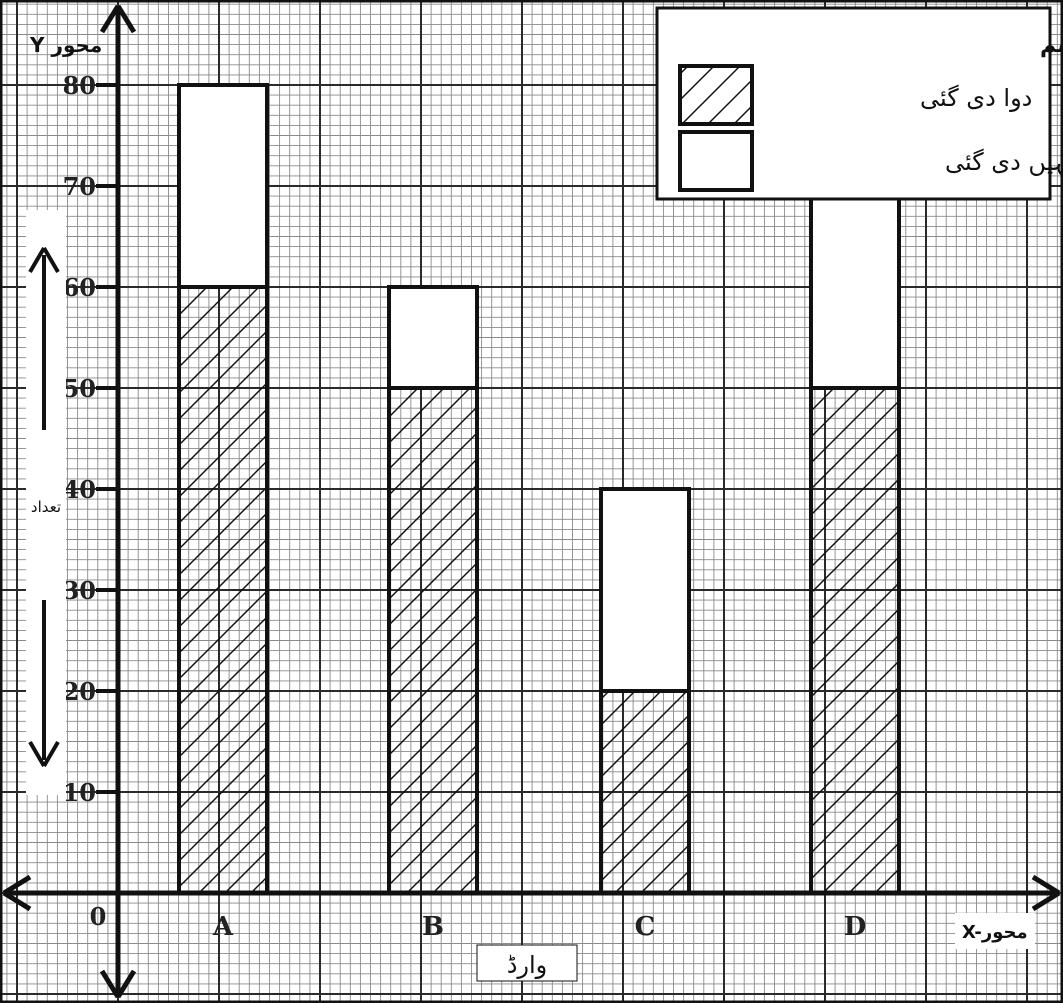  What do you see at coordinates (855, 640) in the screenshot?
I see `bar-D-hatched` at bounding box center [855, 640].